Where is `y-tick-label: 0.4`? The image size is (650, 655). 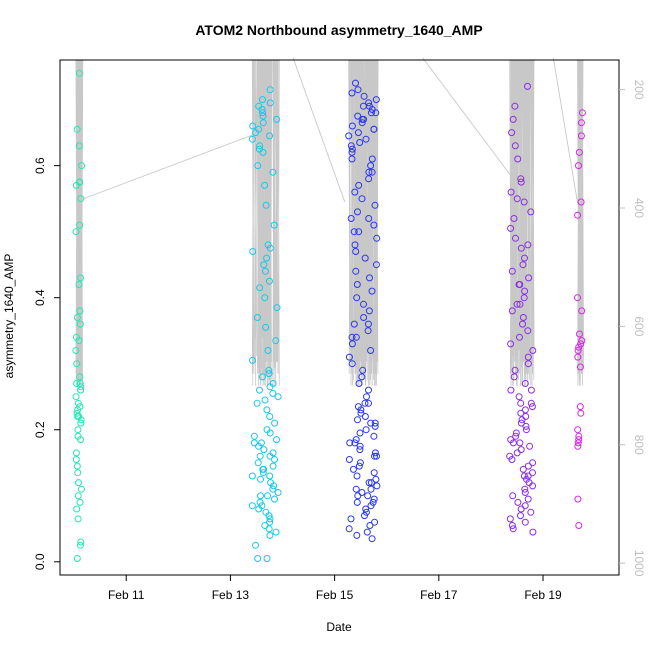 y-tick-label: 0.4 is located at coordinates (40, 297).